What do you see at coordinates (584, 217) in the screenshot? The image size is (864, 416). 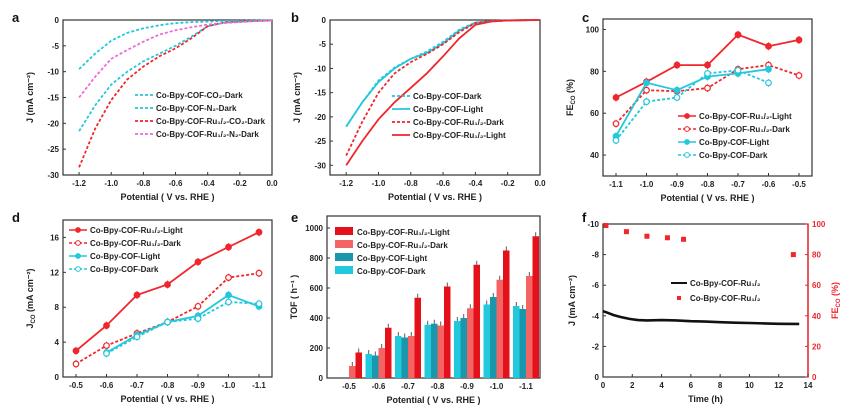 I see `panel-label: f` at bounding box center [584, 217].